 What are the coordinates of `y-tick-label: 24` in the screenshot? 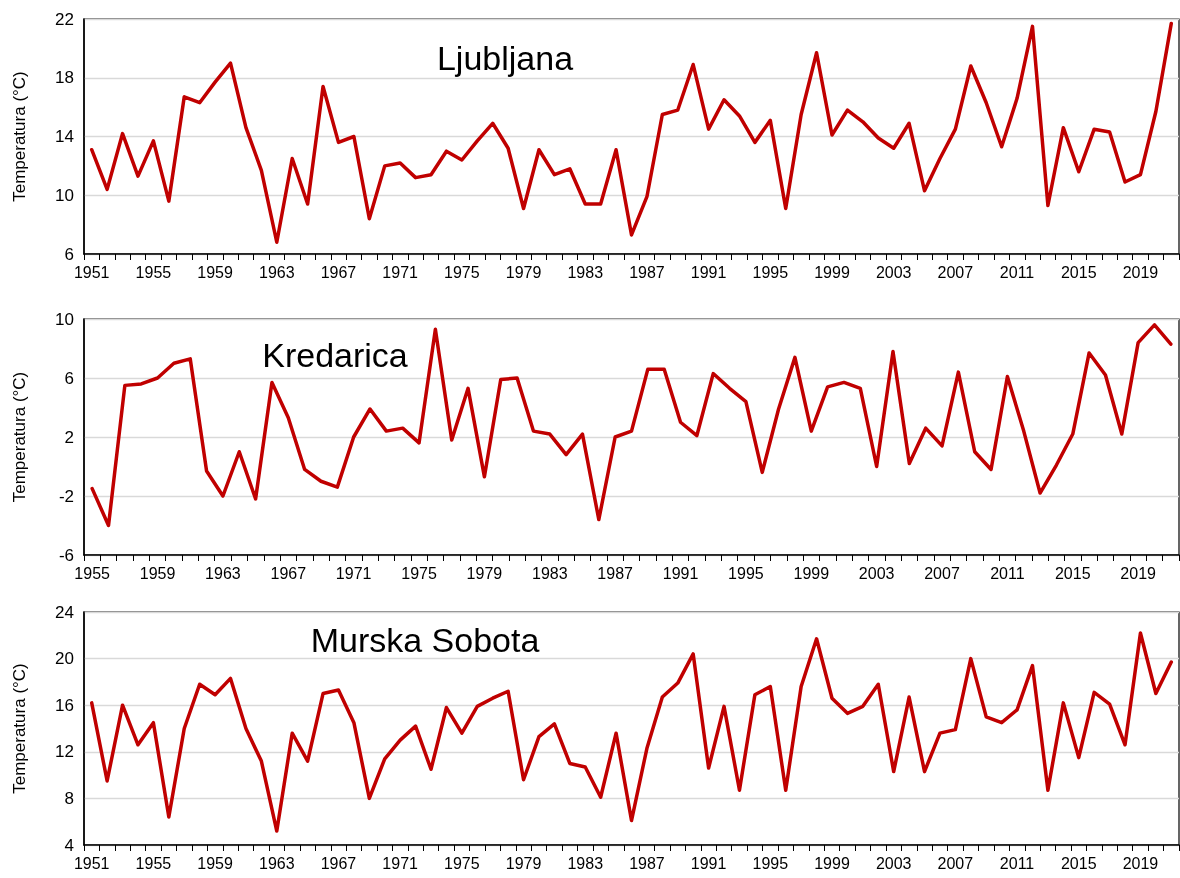 It's located at (64, 612).